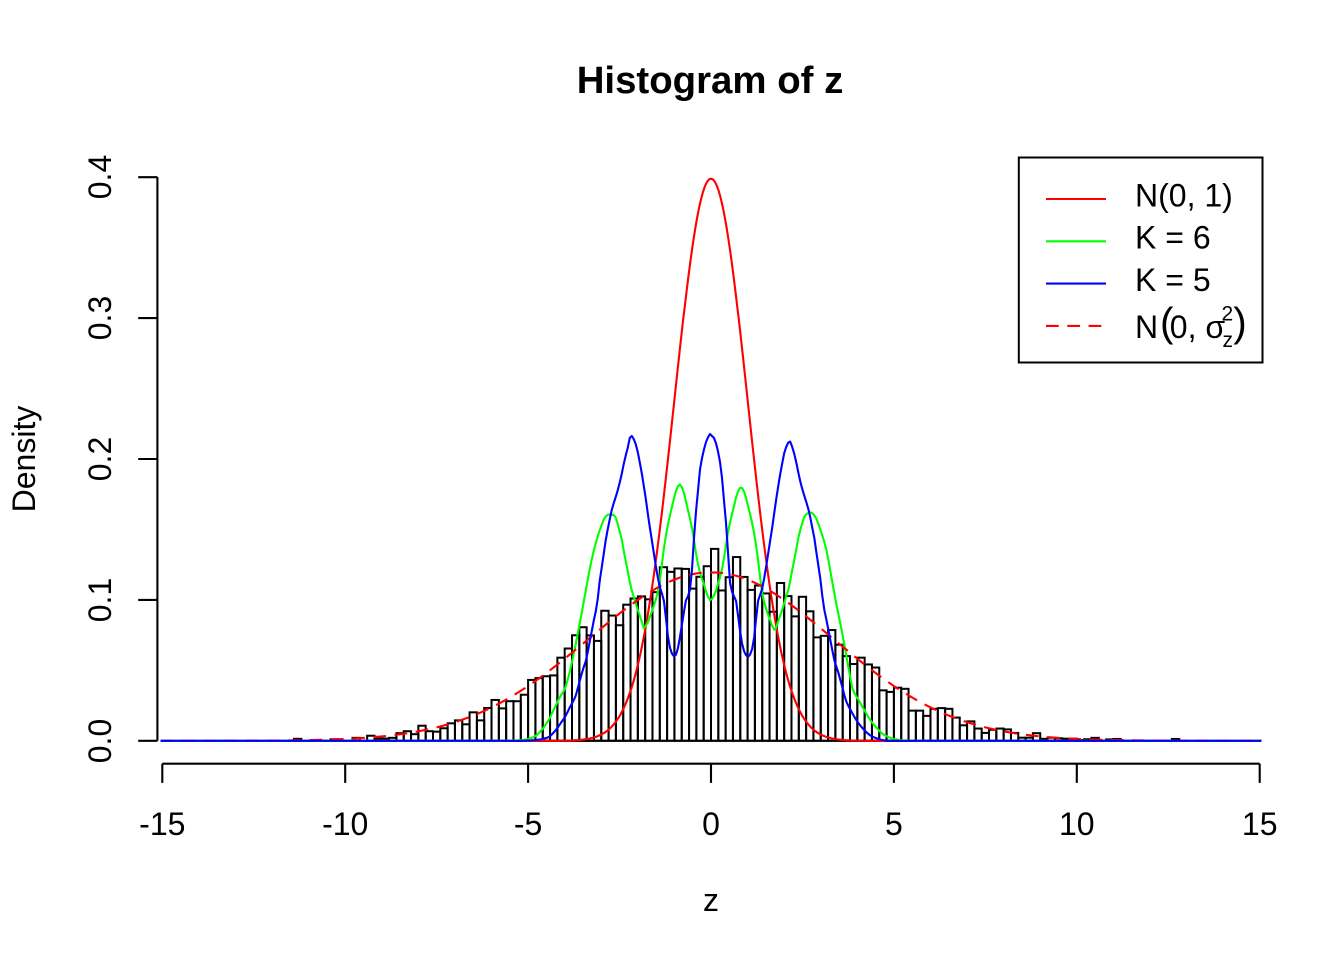  I want to click on svg-text: 0, σ, so click(1198, 327).